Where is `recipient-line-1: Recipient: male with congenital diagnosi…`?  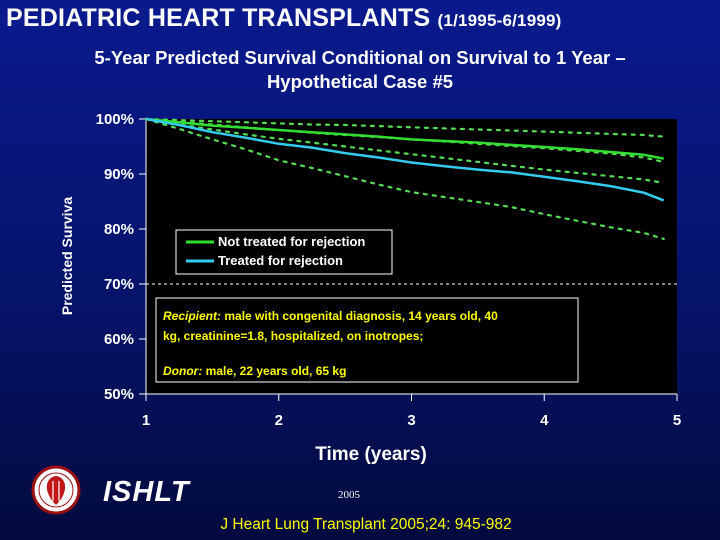
recipient-line-1: Recipient: male with congenital diagnosi… is located at coordinates (330, 316).